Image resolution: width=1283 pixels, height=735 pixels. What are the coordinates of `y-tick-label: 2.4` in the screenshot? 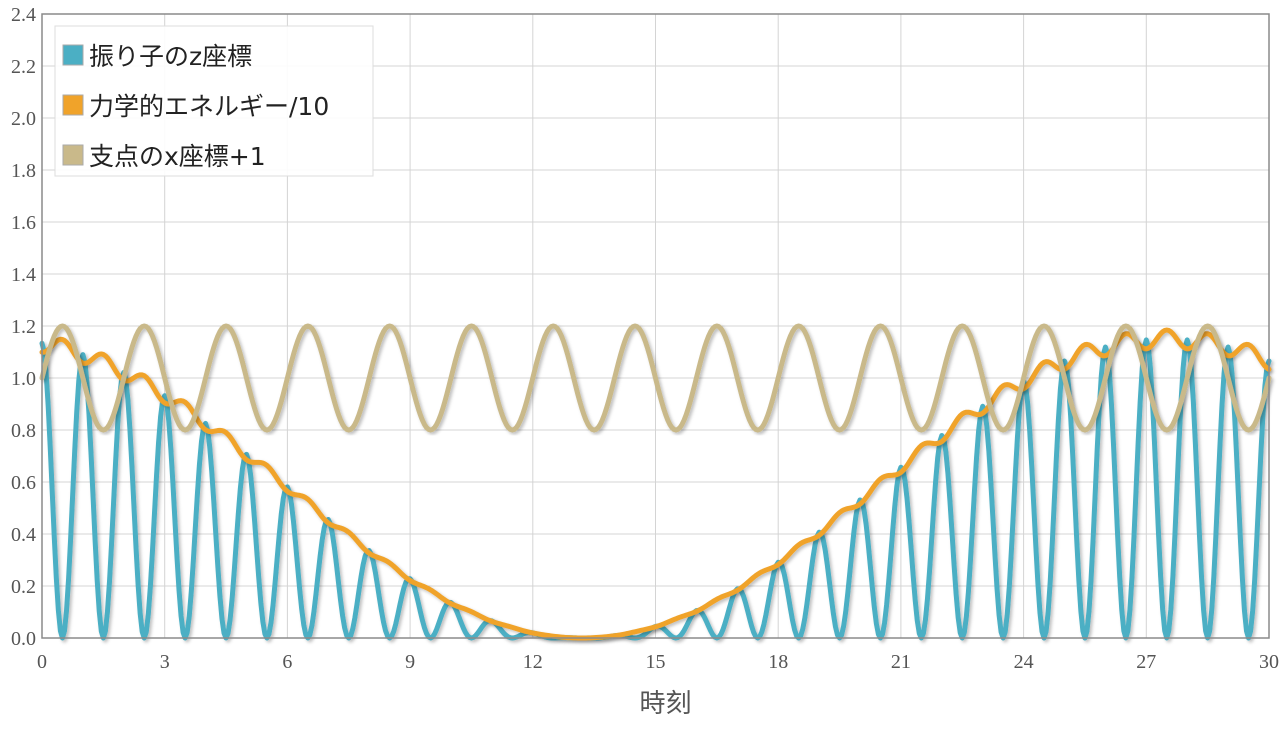 It's located at (23, 15).